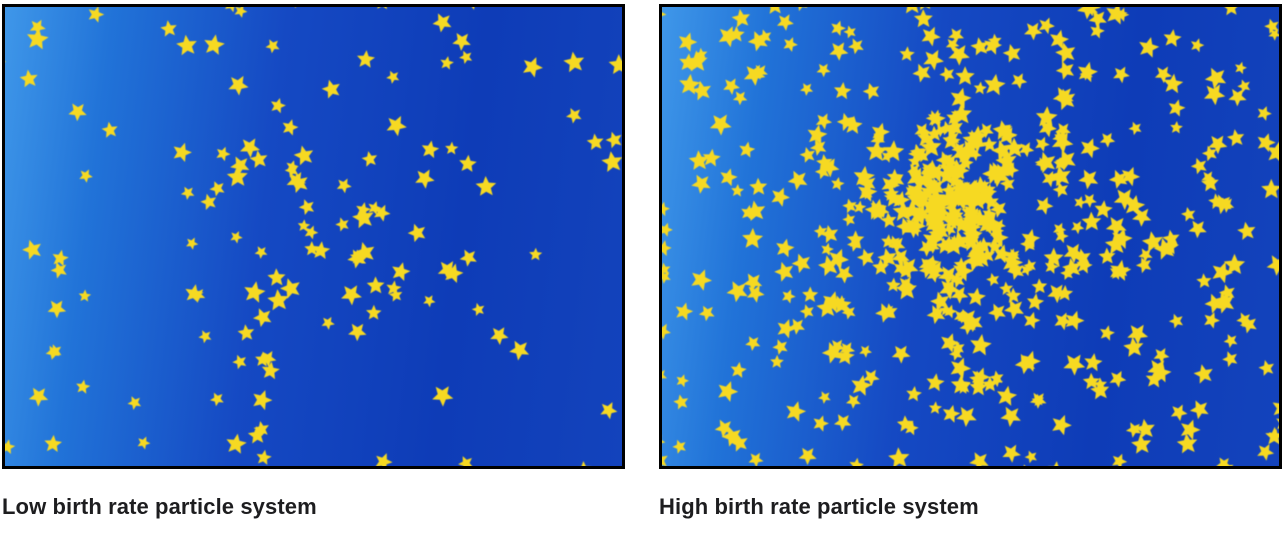 Image resolution: width=1287 pixels, height=537 pixels. Describe the element at coordinates (819, 506) in the screenshot. I see `caption-high-birth-rate: High birth rate particle system` at that location.